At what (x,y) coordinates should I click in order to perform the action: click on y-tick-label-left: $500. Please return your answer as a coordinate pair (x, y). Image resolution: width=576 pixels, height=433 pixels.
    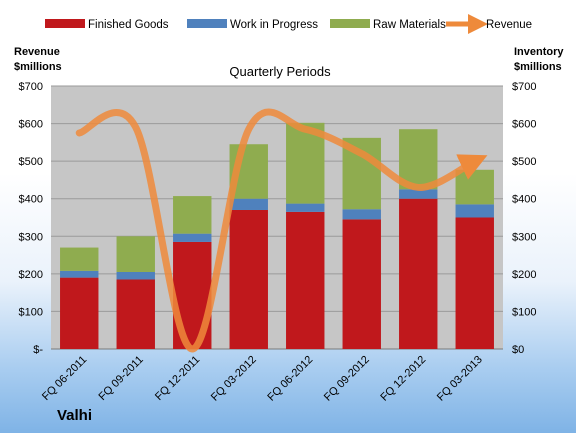
    Looking at the image, I should click on (31, 162).